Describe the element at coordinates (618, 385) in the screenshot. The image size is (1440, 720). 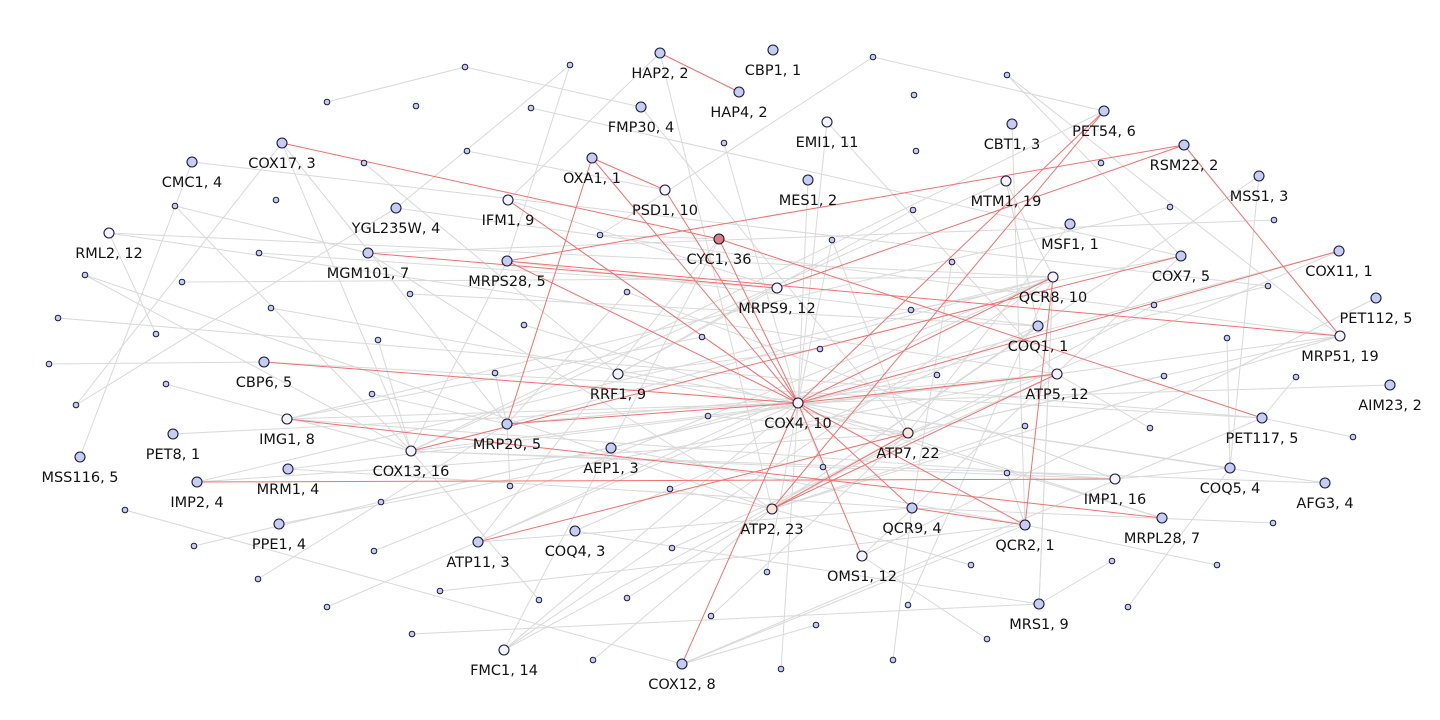
I see `node-rrf1: RRF1, 9` at that location.